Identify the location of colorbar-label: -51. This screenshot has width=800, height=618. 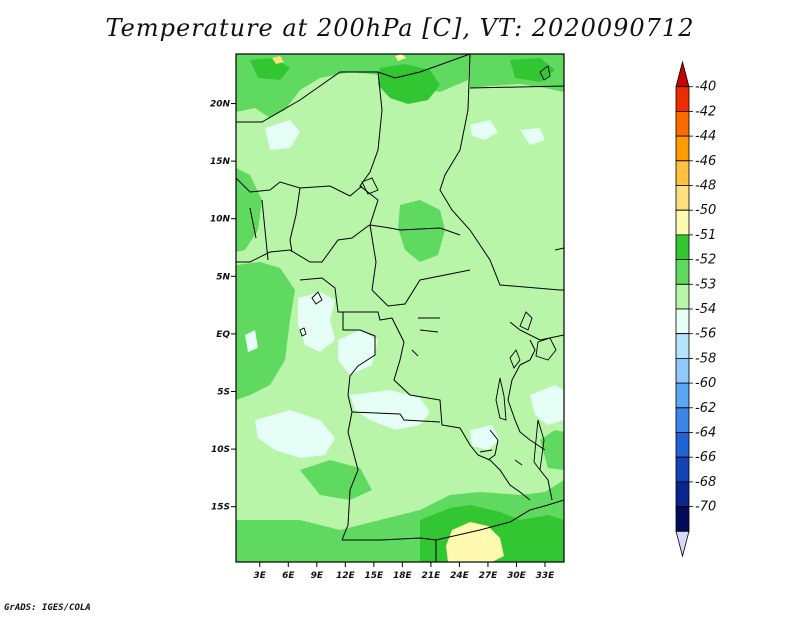
(705, 235).